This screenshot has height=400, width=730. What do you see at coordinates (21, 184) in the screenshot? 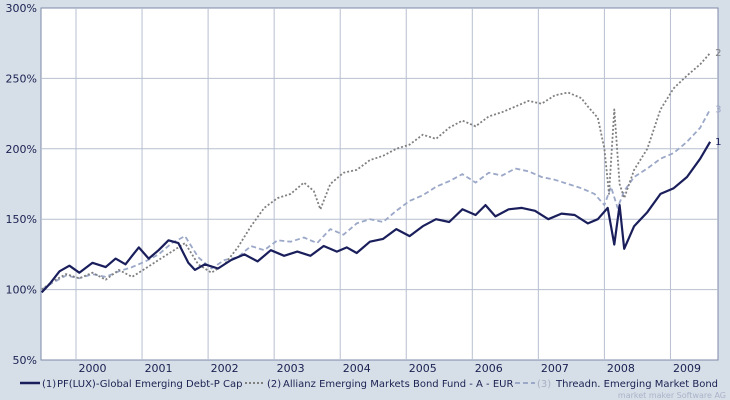
I see `y-axis-ticks: 50% 100% 150% 200% 250% 300%` at bounding box center [21, 184].